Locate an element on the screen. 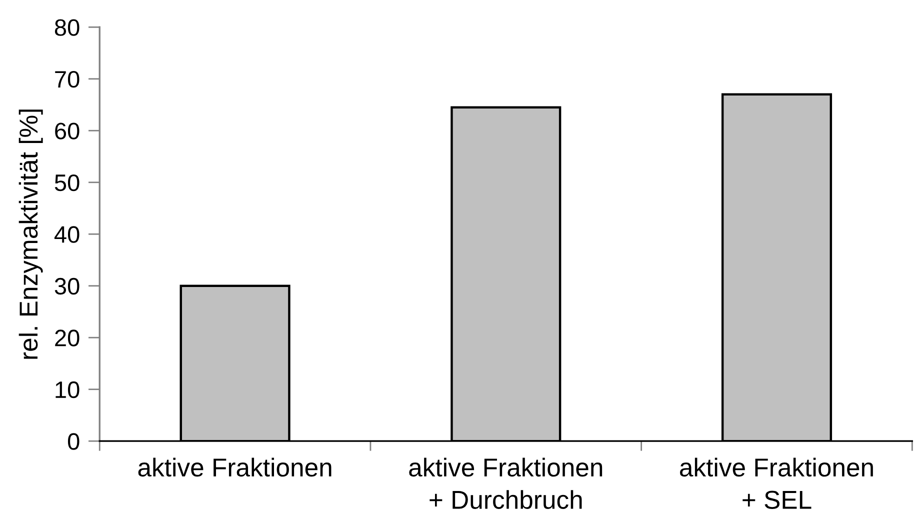 The height and width of the screenshot is (522, 914). y-tick-label: 20 is located at coordinates (67, 338).